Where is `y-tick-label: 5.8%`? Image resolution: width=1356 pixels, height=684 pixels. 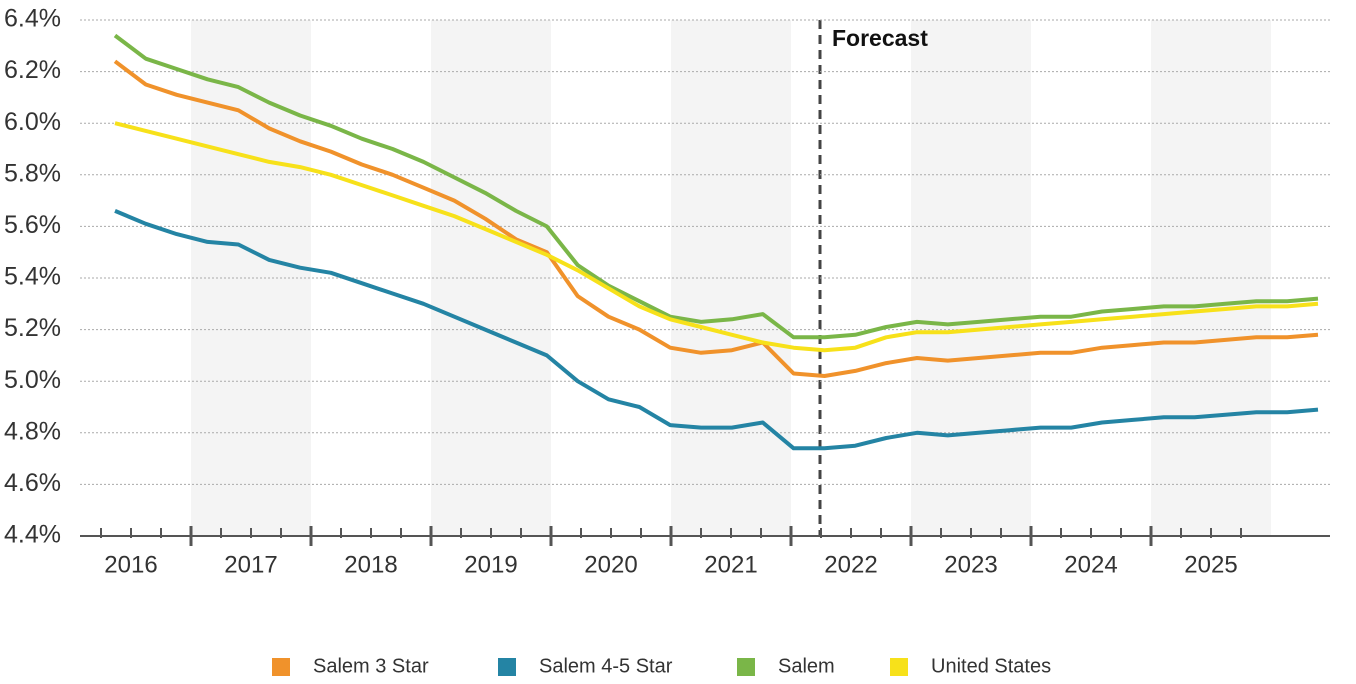 y-tick-label: 5.8% is located at coordinates (32, 173).